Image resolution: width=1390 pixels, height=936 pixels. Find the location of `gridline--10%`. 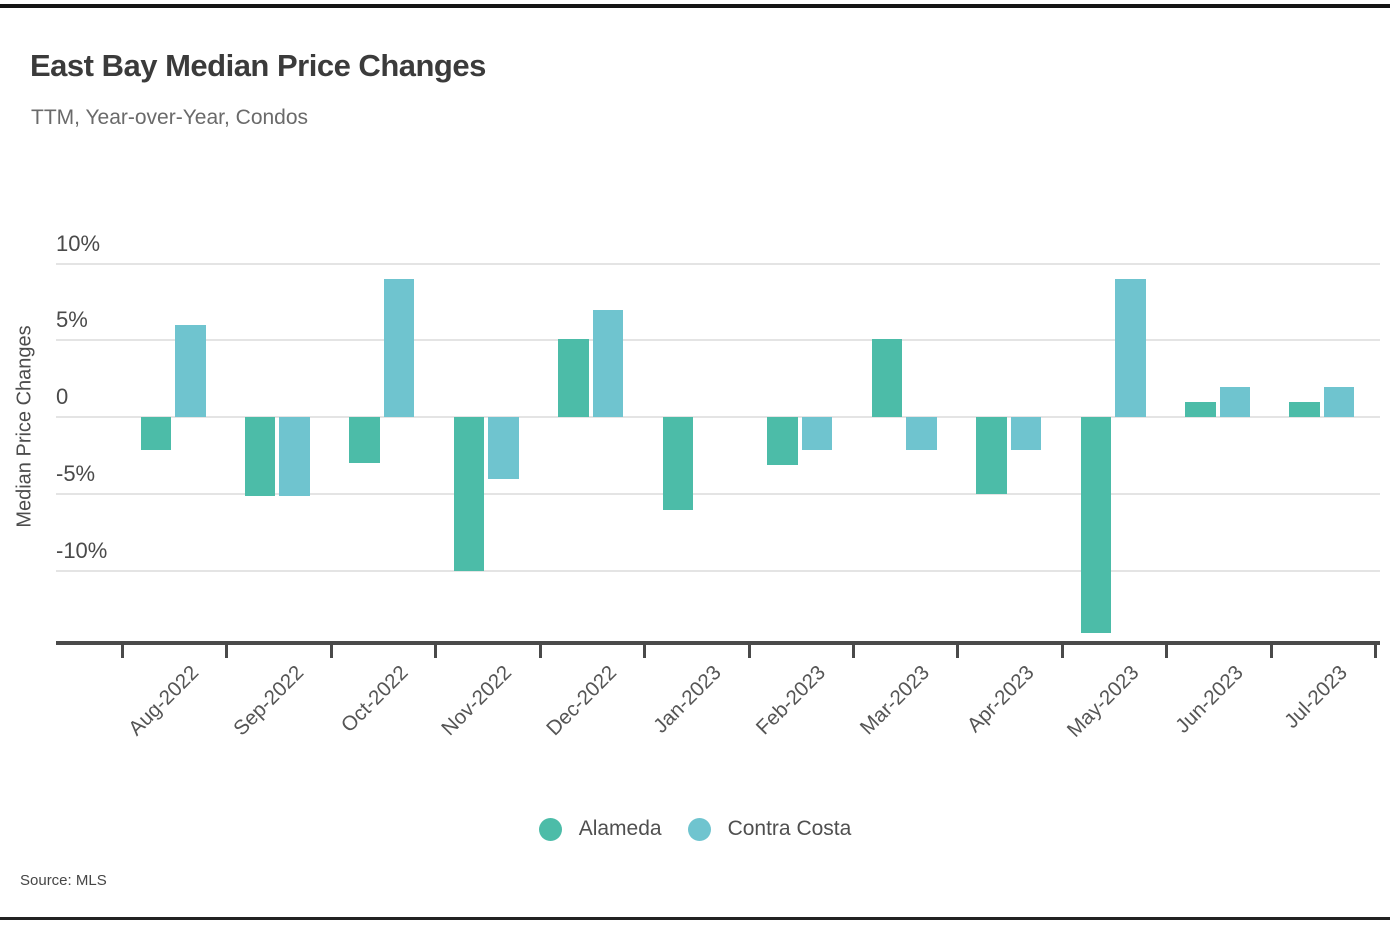

gridline--10% is located at coordinates (718, 571).